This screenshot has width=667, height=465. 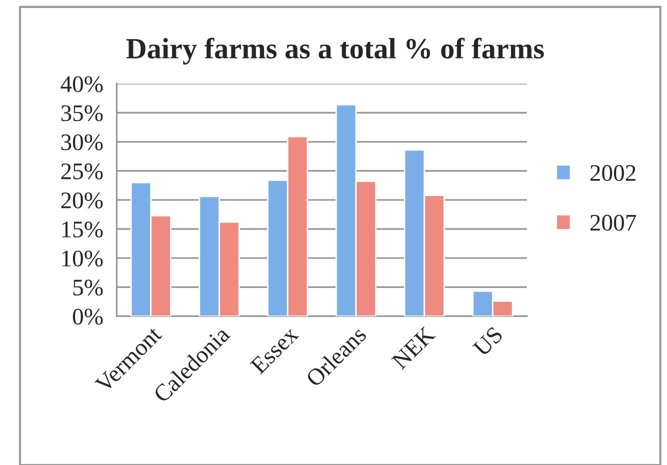 I want to click on x-tick-label: US, so click(x=488, y=342).